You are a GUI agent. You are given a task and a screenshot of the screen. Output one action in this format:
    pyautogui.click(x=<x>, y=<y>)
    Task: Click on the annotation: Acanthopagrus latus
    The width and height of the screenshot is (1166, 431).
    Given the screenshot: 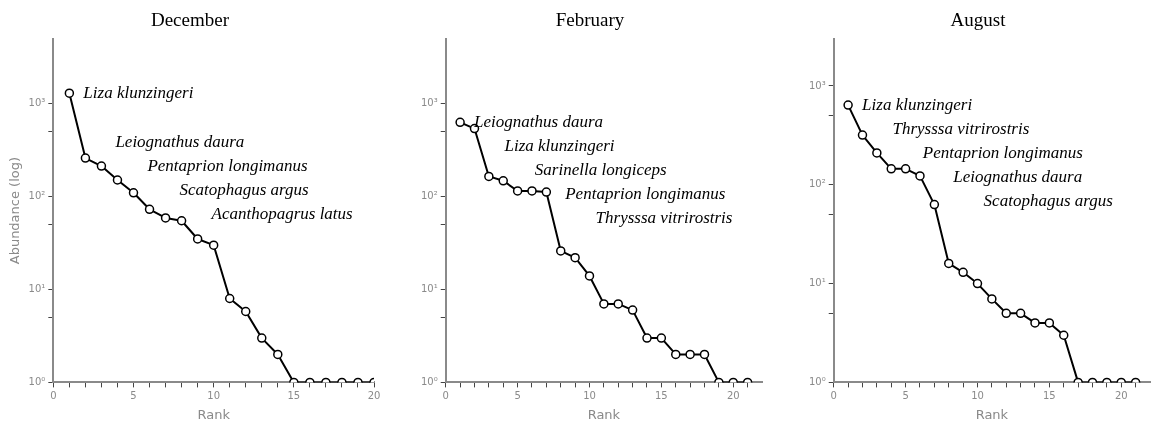 What is the action you would take?
    pyautogui.click(x=282, y=213)
    